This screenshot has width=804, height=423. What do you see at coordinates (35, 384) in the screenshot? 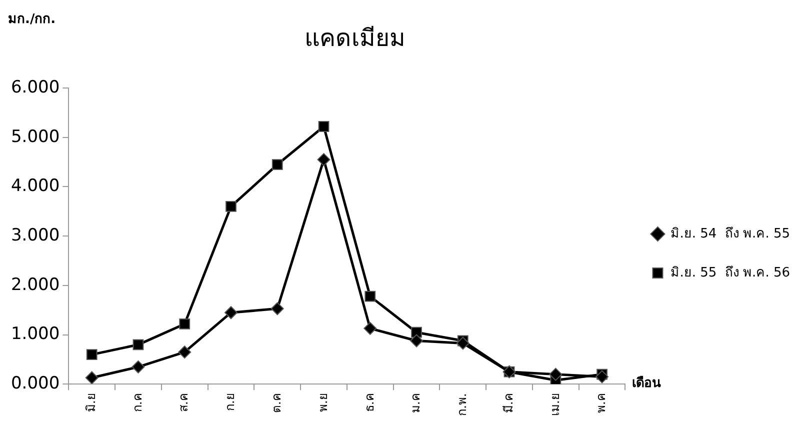
I see `y-tick-label: 0.000` at bounding box center [35, 384].